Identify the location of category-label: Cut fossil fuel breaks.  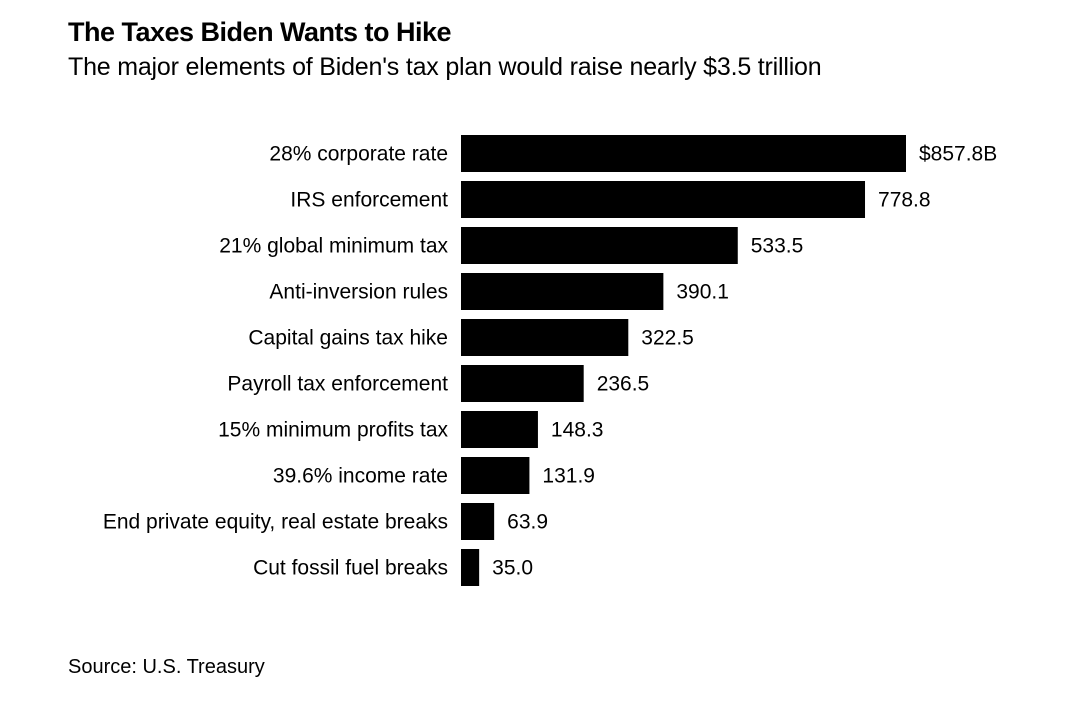
(350, 568).